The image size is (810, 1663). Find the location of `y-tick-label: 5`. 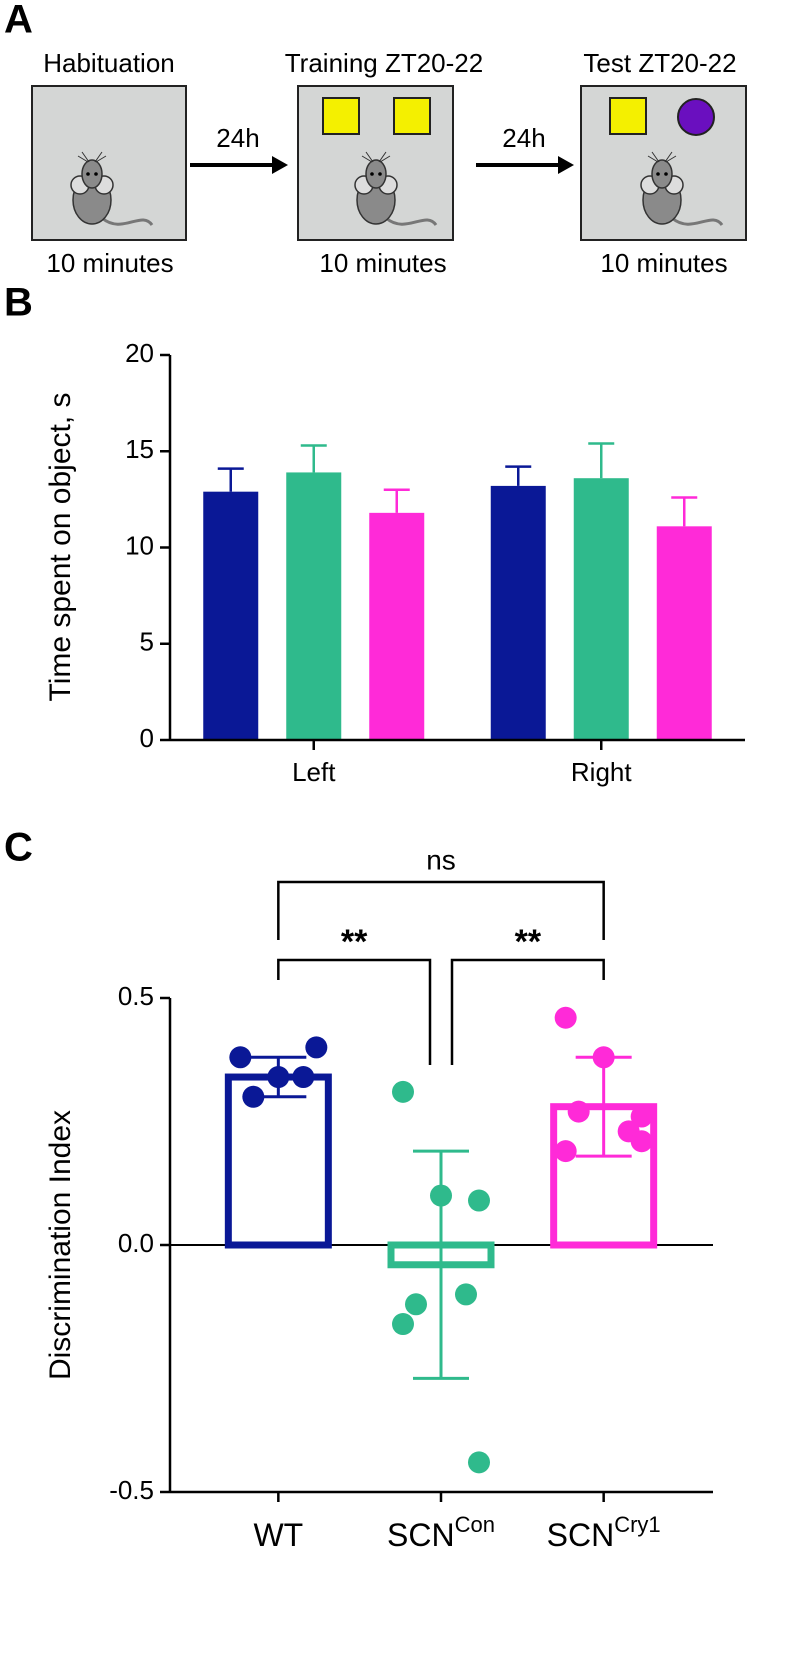

y-tick-label: 5 is located at coordinates (147, 642).